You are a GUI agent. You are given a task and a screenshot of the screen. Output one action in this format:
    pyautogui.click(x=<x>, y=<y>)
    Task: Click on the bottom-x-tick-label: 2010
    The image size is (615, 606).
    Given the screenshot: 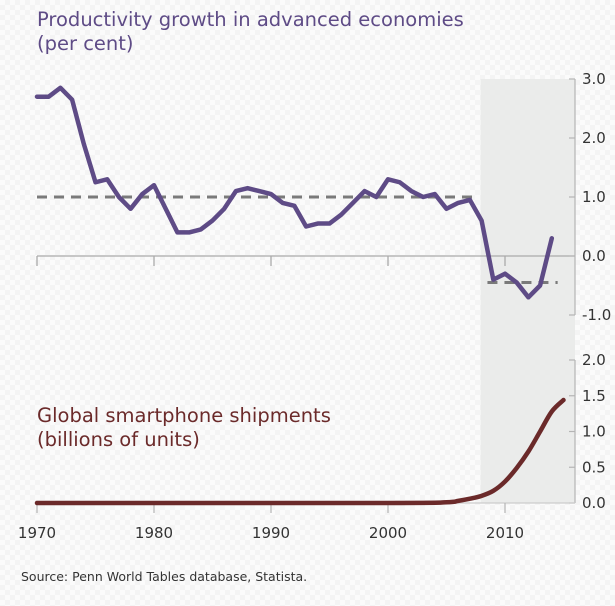 What is the action you would take?
    pyautogui.click(x=505, y=533)
    